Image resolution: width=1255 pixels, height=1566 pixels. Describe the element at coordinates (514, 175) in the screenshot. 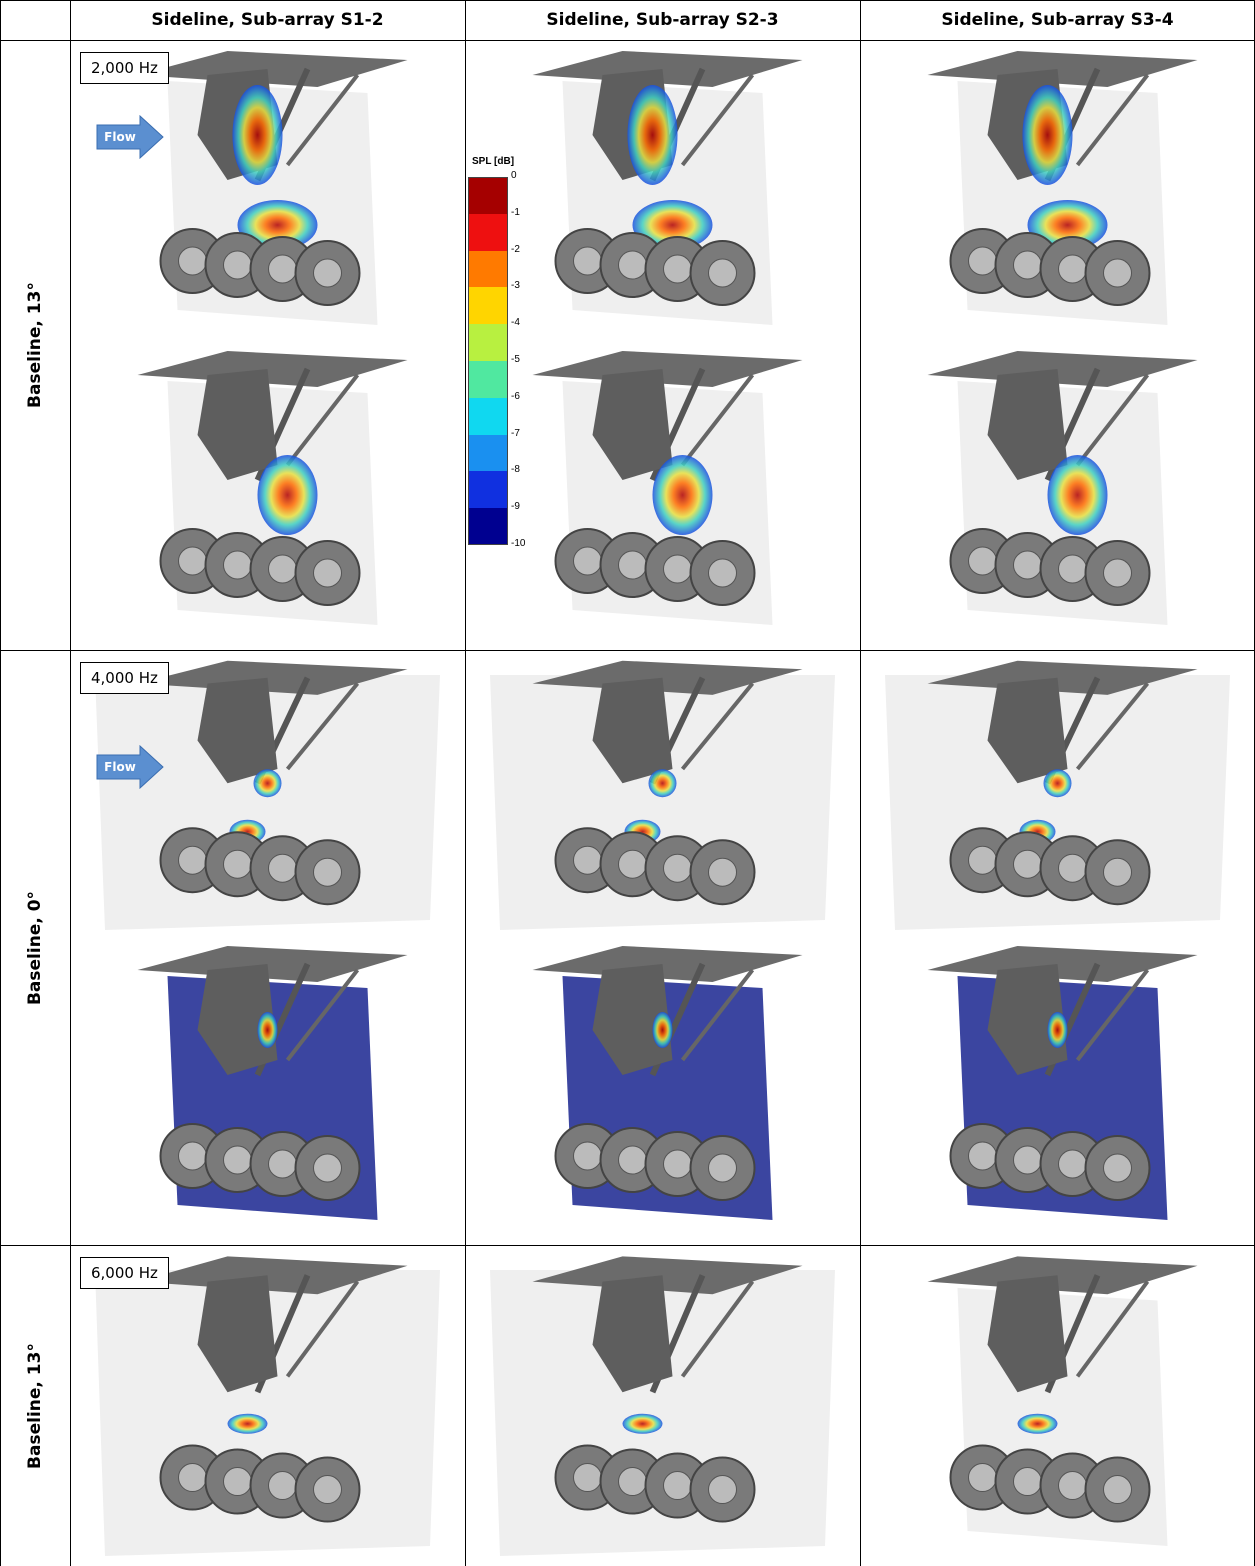

I see `colorbar-tick-label: 0` at that location.